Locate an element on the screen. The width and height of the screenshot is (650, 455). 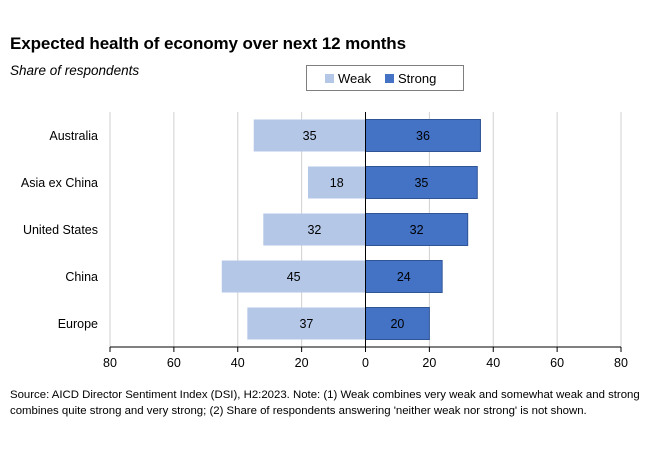
bar-weak-china is located at coordinates (293, 276).